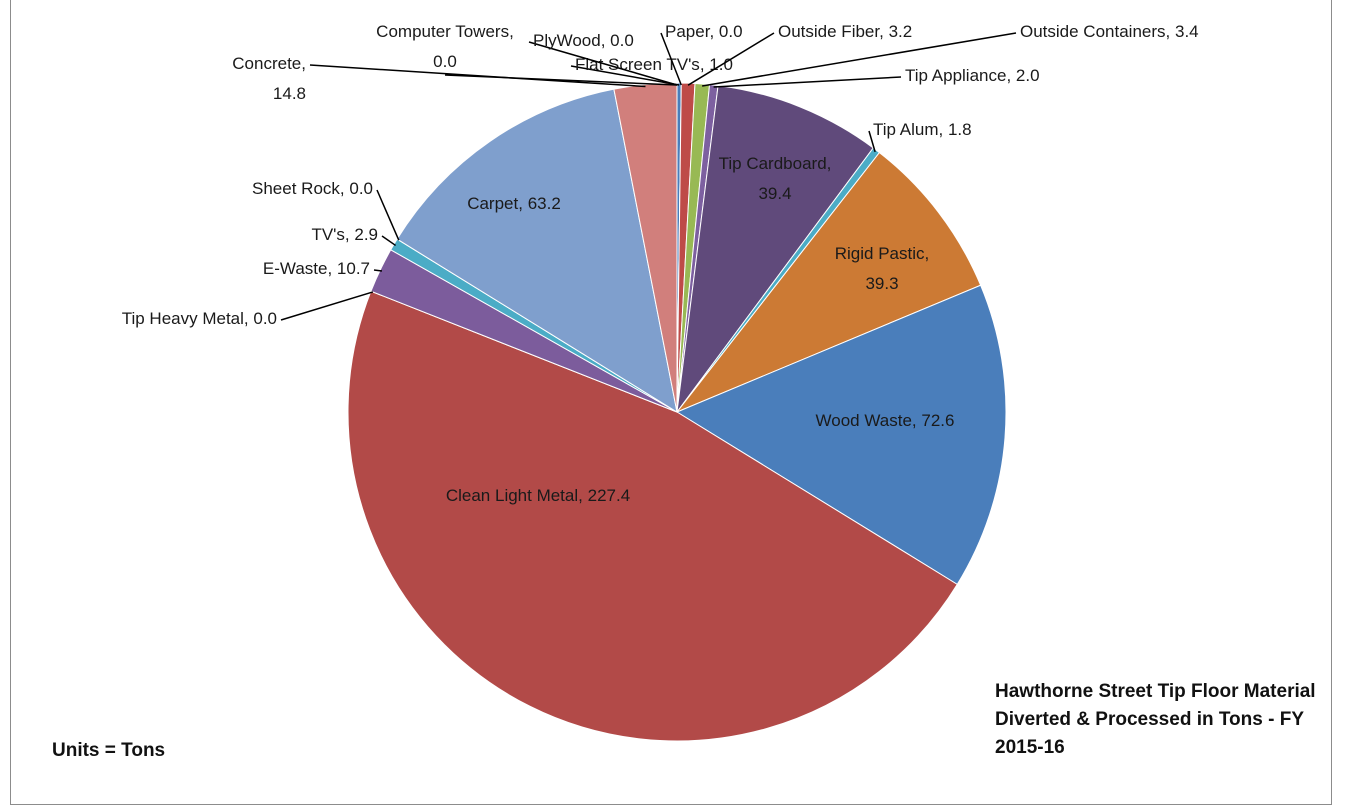 The height and width of the screenshot is (807, 1346). Describe the element at coordinates (269, 78) in the screenshot. I see `data-label: Concrete, 14.8` at that location.